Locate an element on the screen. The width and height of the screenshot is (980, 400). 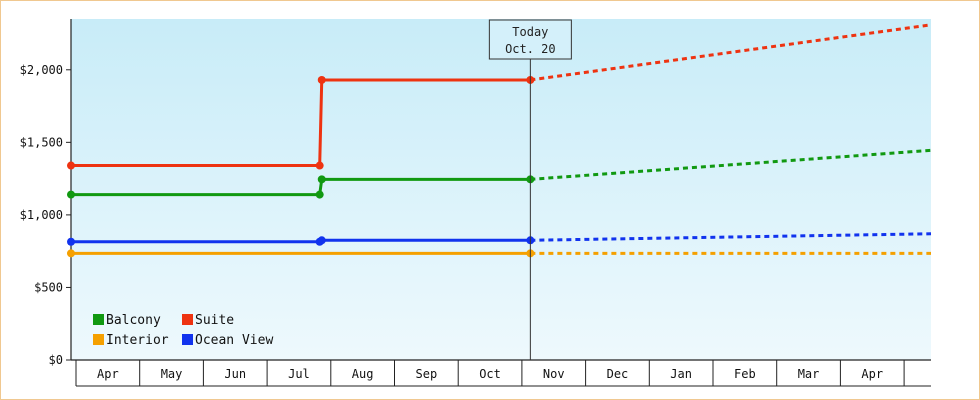
y-tick-label: $500 is located at coordinates (48, 287).